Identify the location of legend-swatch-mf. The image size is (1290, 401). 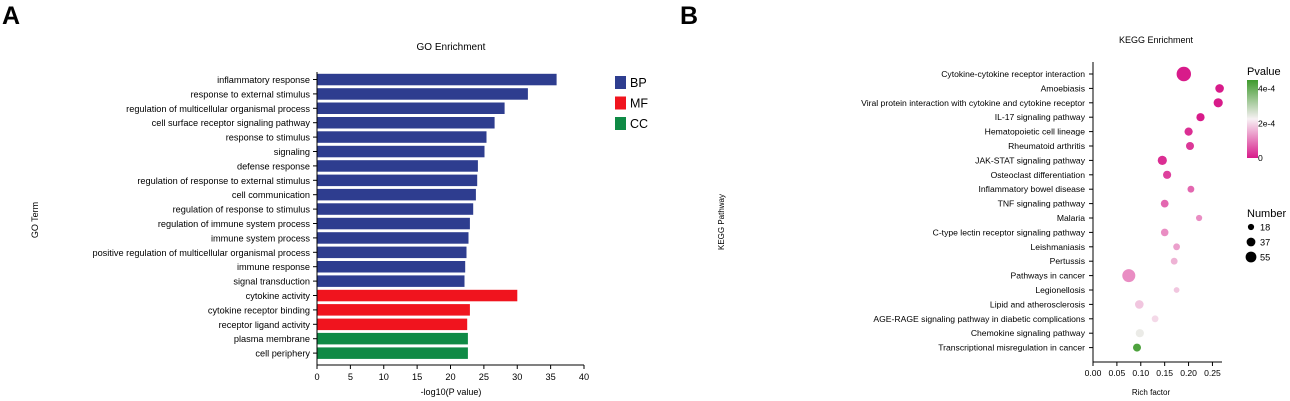
(620, 103).